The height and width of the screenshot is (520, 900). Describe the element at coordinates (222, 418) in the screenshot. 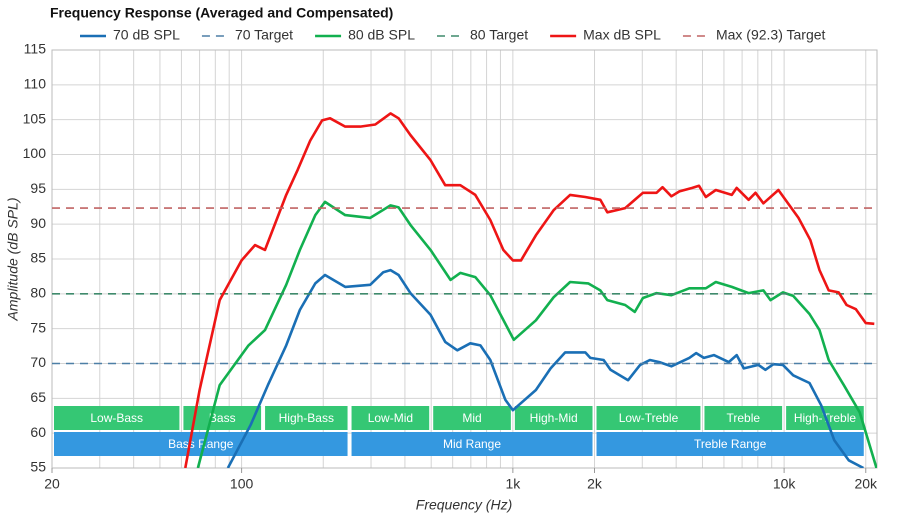

I see `band-label: Bass` at that location.